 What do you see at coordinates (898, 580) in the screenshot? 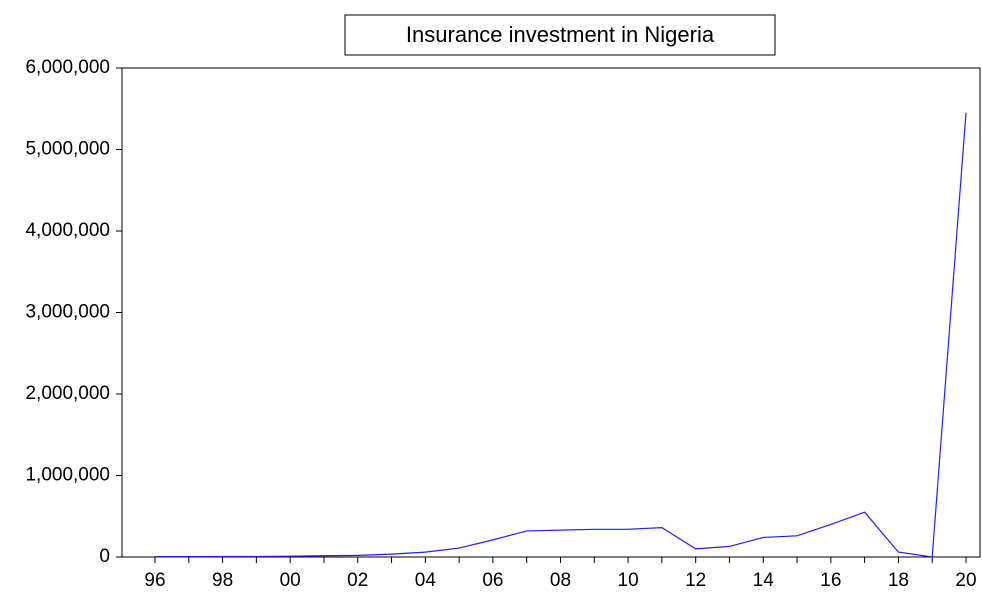
I see `x-tick-label: 18` at bounding box center [898, 580].